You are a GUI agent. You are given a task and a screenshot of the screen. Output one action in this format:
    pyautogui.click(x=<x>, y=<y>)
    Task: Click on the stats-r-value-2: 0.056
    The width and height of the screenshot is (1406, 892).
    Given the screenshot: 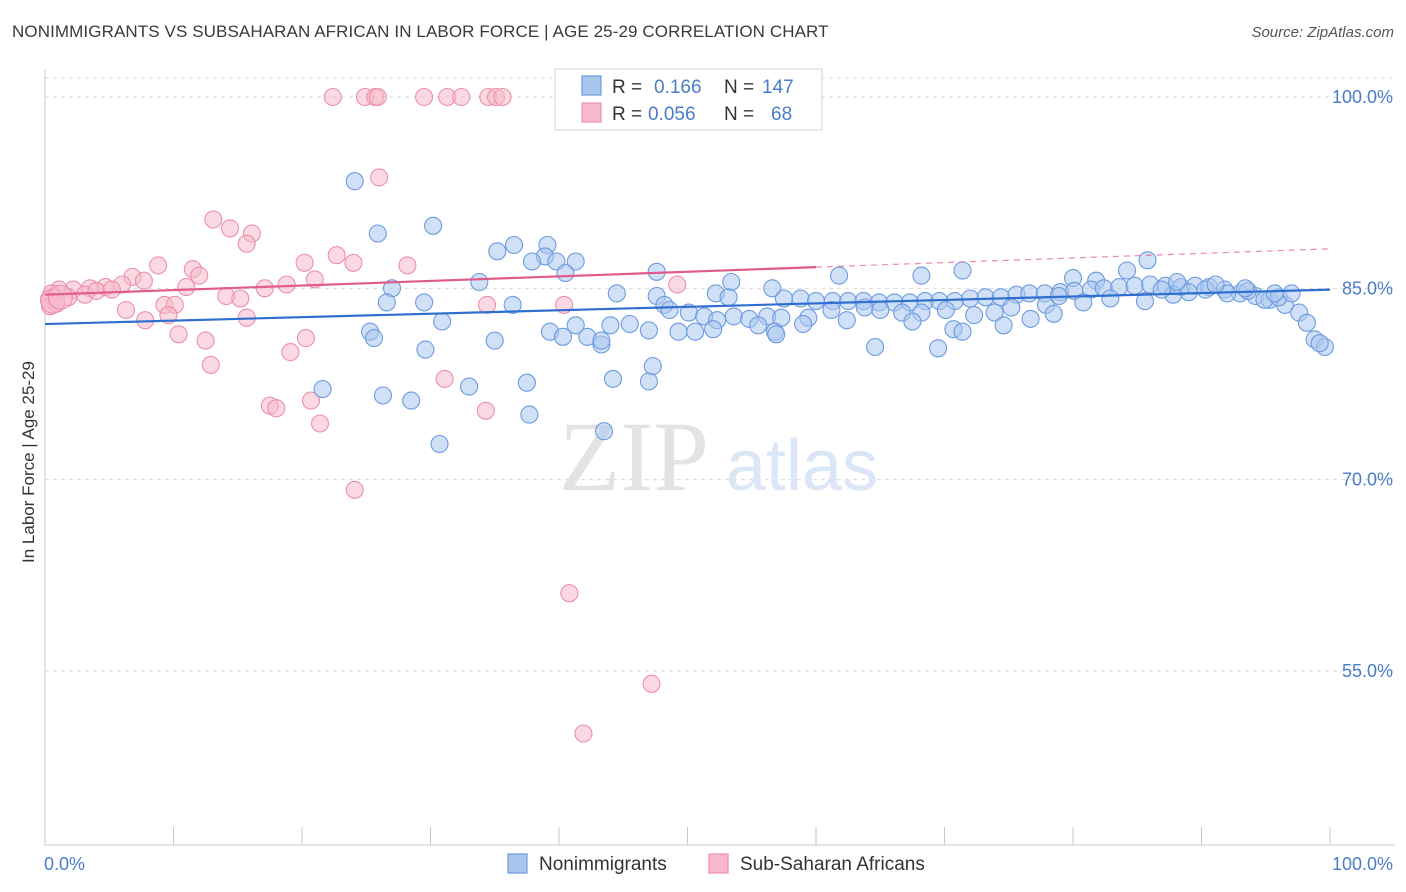 What is the action you would take?
    pyautogui.click(x=672, y=114)
    